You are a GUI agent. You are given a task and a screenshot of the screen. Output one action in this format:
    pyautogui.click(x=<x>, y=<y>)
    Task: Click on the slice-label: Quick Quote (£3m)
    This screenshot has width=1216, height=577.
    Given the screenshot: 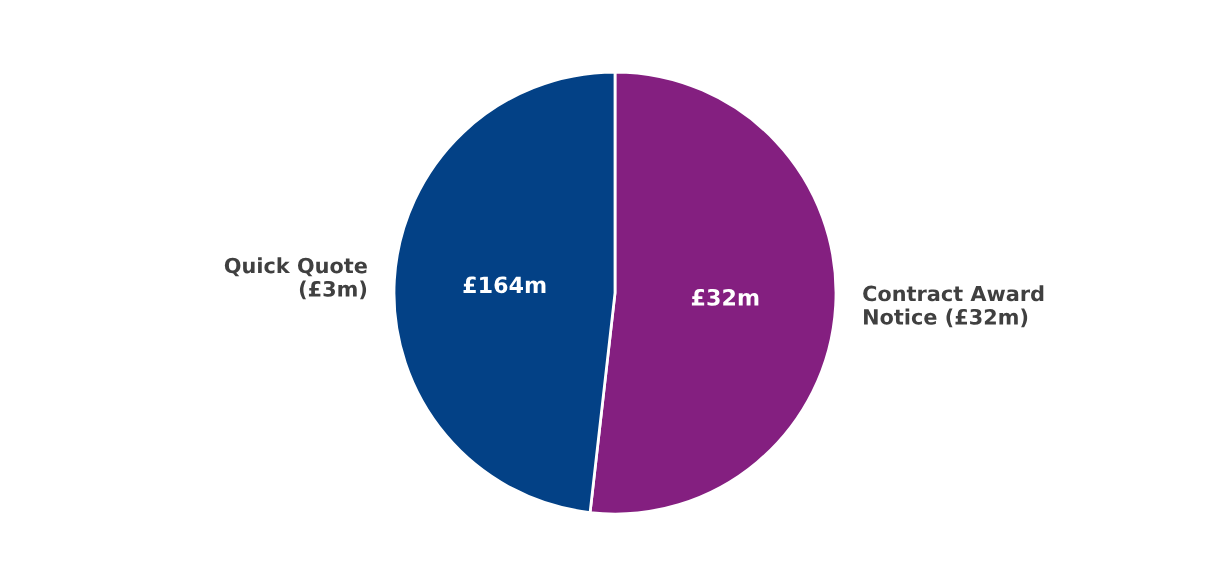 What is the action you would take?
    pyautogui.click(x=295, y=278)
    